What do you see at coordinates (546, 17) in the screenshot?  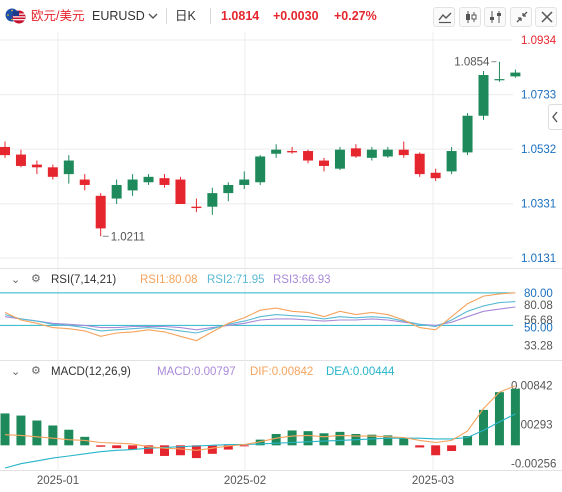 I see `close-button` at bounding box center [546, 17].